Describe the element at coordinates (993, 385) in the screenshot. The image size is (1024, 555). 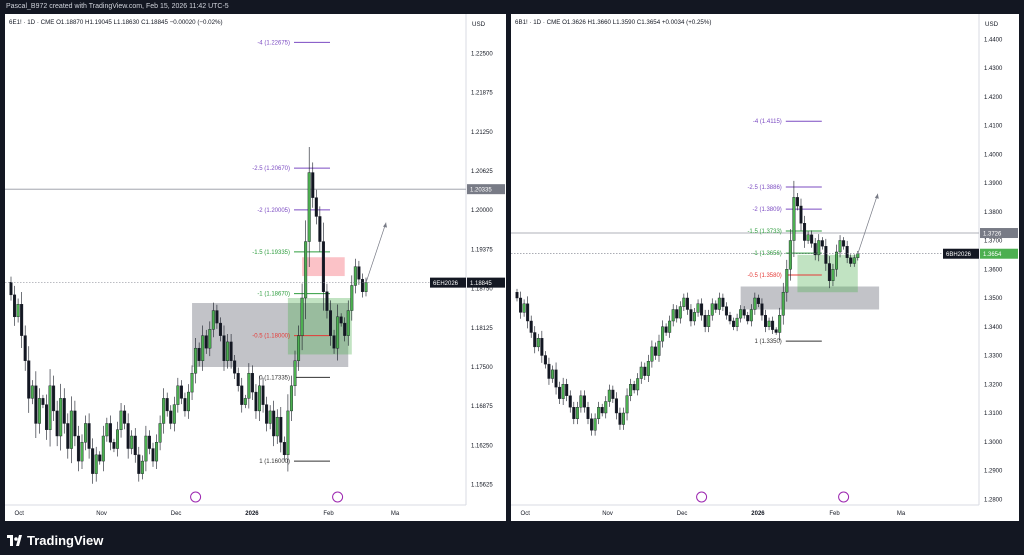
I see `price-tick-label: 1.3200` at that location.